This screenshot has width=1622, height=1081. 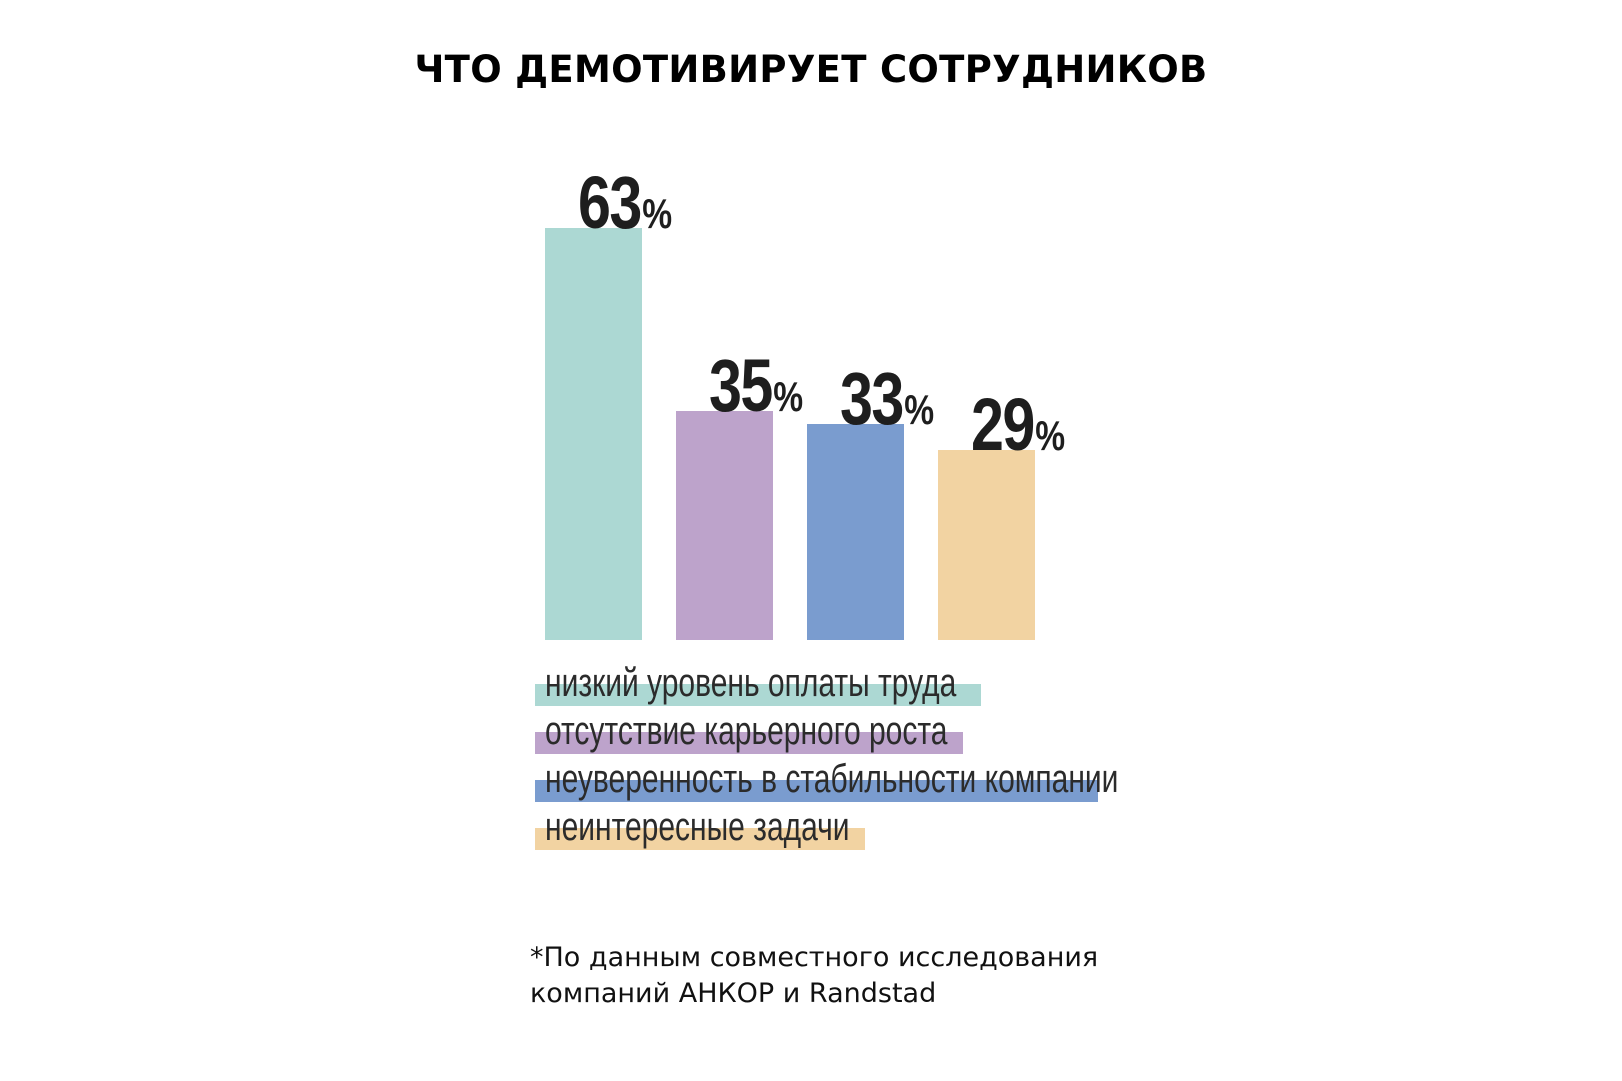 I want to click on legend-label: неуверенность в стабильности компании, so click(x=832, y=779).